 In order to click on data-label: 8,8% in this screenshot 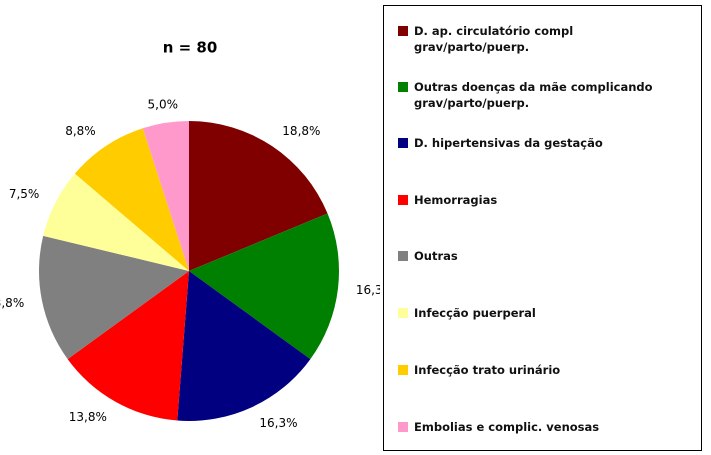, I will do `click(80, 131)`.